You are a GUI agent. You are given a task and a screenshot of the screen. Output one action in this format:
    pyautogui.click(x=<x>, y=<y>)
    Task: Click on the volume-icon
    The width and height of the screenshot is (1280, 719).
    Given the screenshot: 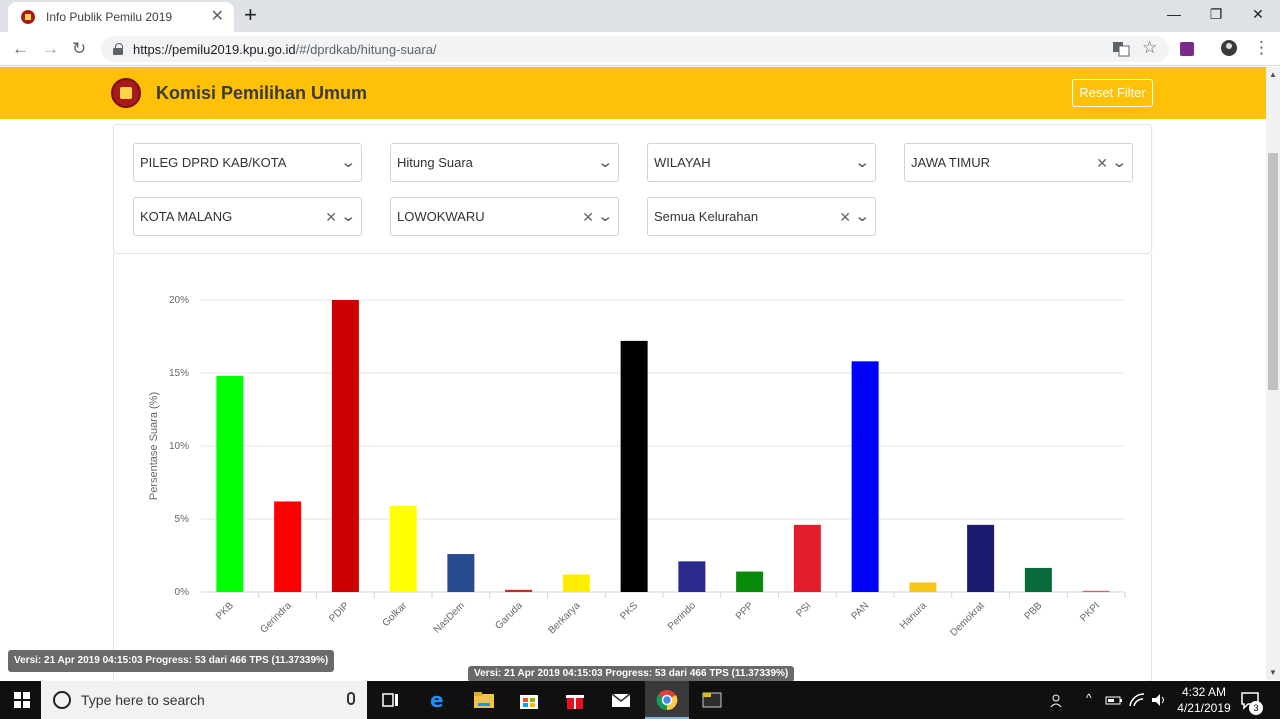 What is the action you would take?
    pyautogui.click(x=1159, y=700)
    